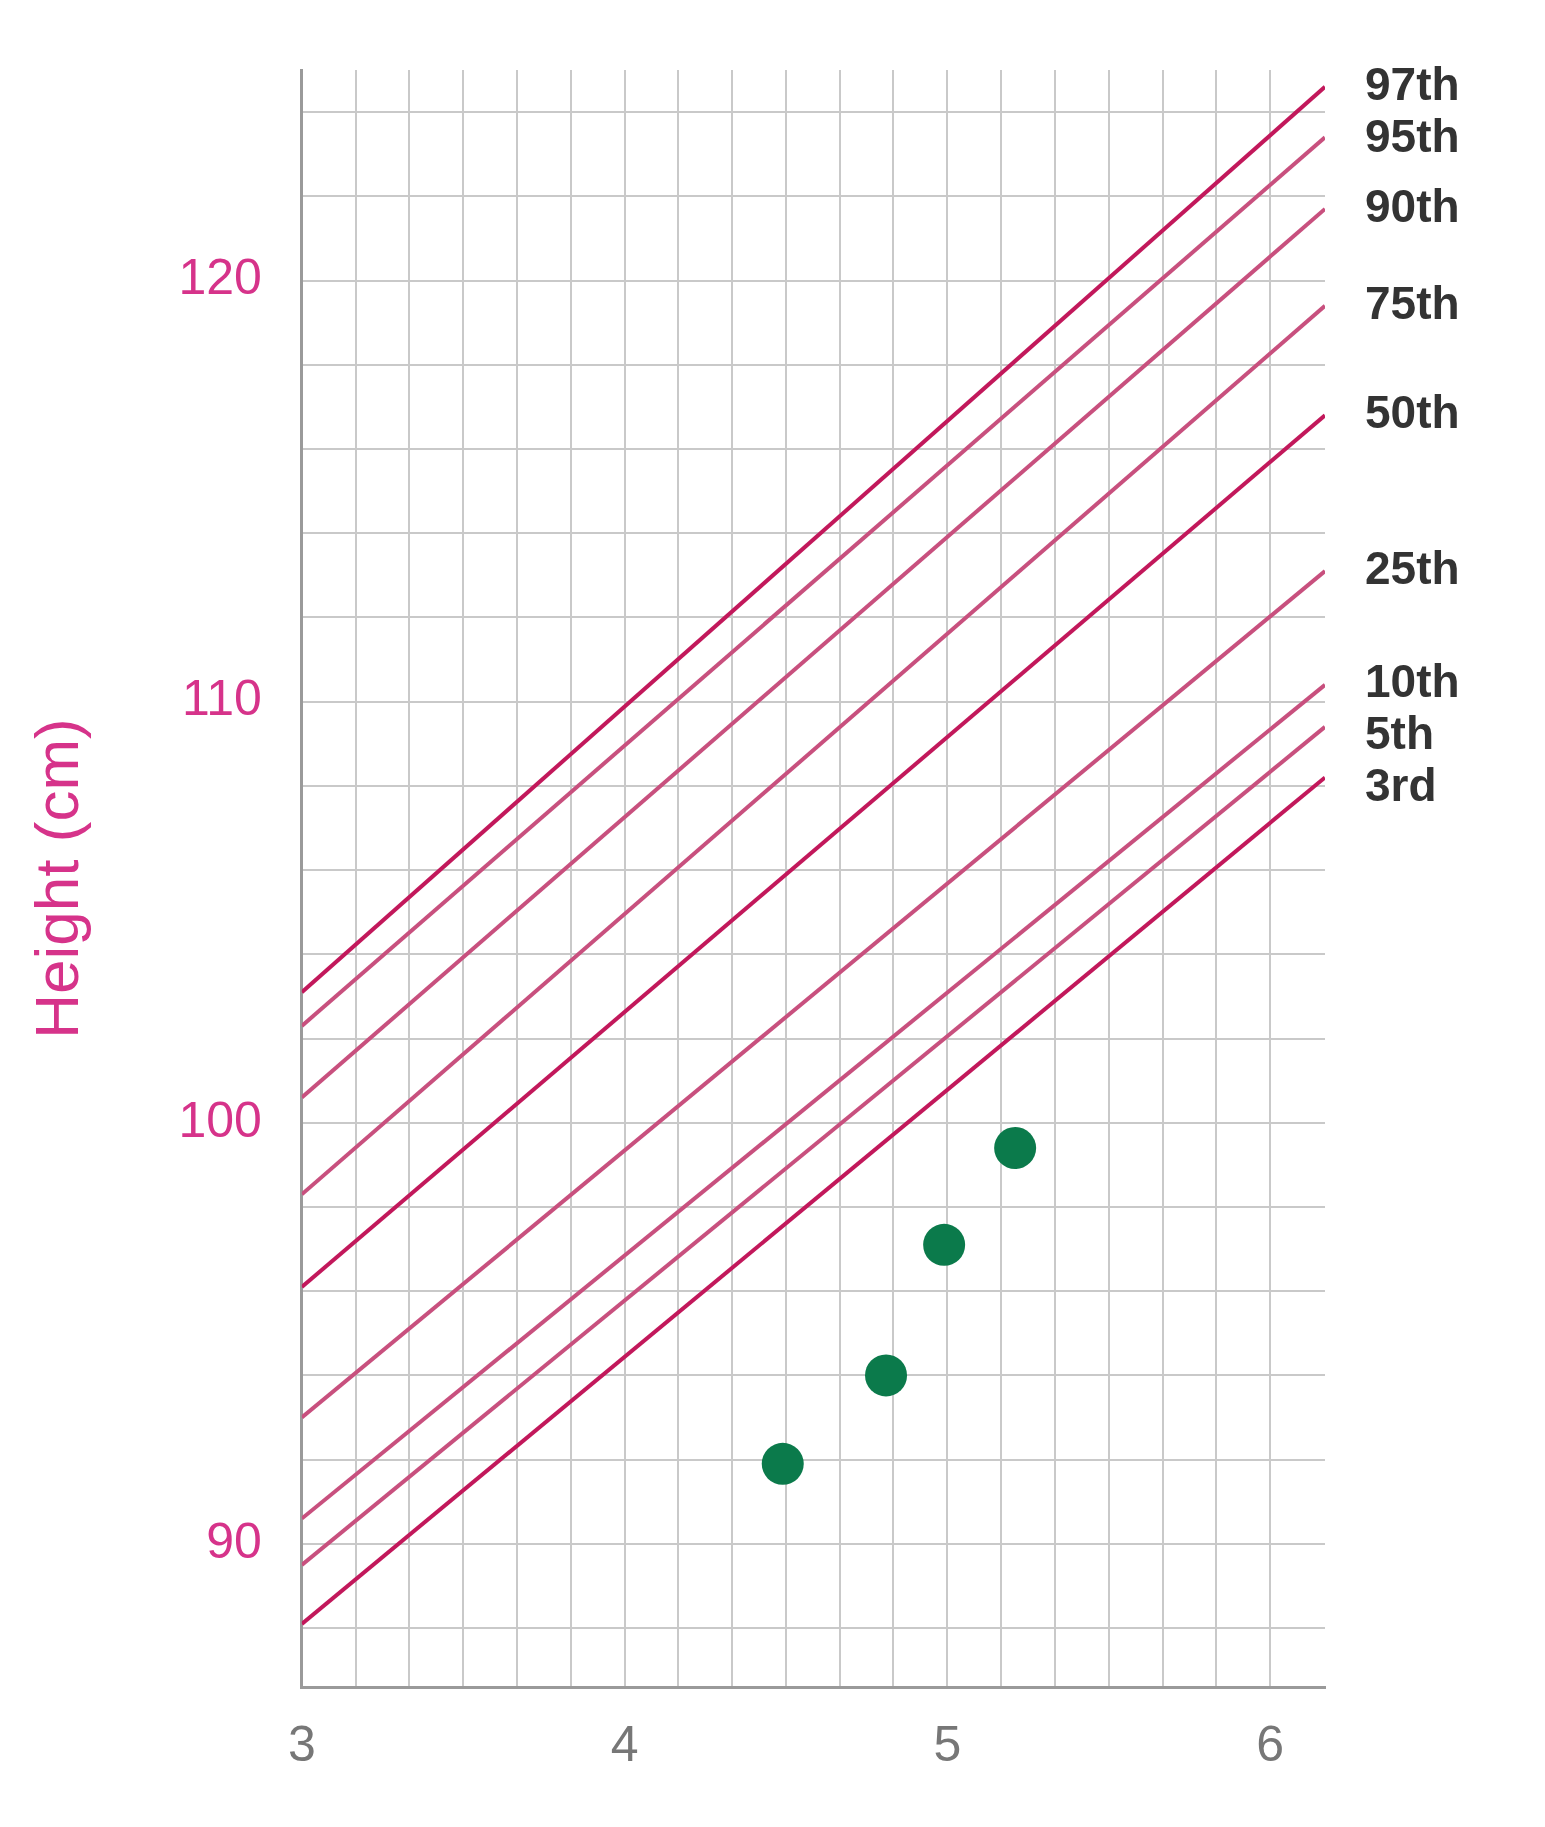 This screenshot has width=1545, height=1827. What do you see at coordinates (1412, 83) in the screenshot?
I see `series-label: 97th` at bounding box center [1412, 83].